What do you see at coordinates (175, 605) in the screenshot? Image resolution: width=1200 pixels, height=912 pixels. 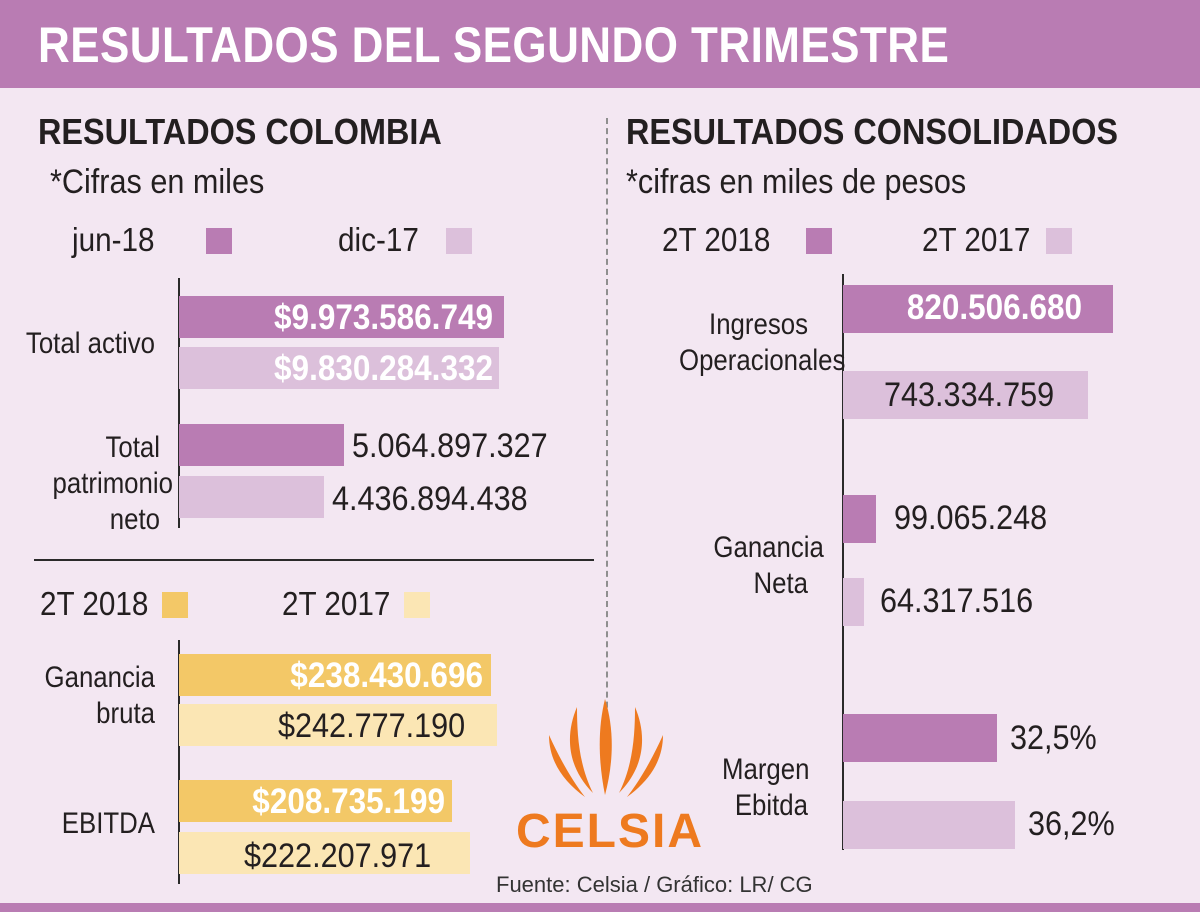 I see `legend-swatch-2t-2018-yellow` at bounding box center [175, 605].